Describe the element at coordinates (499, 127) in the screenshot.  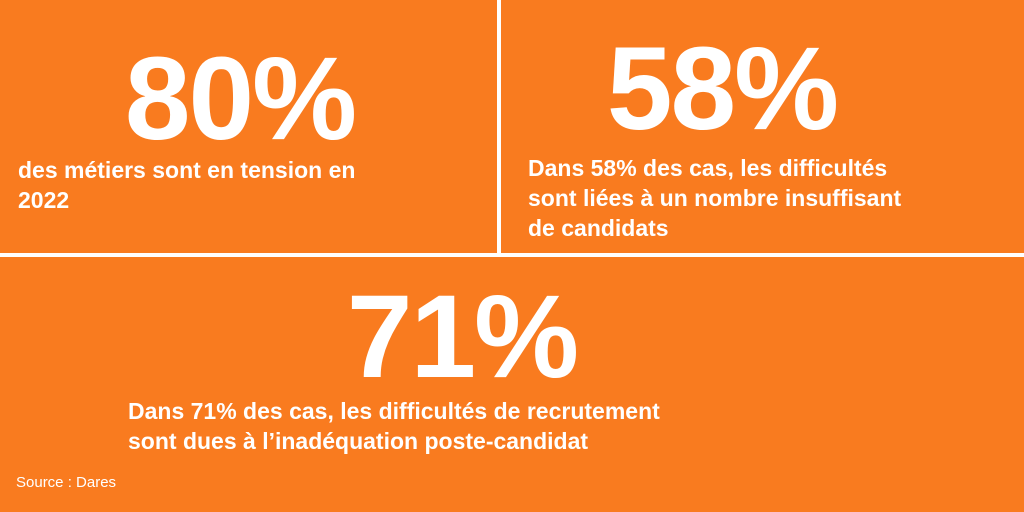
I see `vertical-divider` at that location.